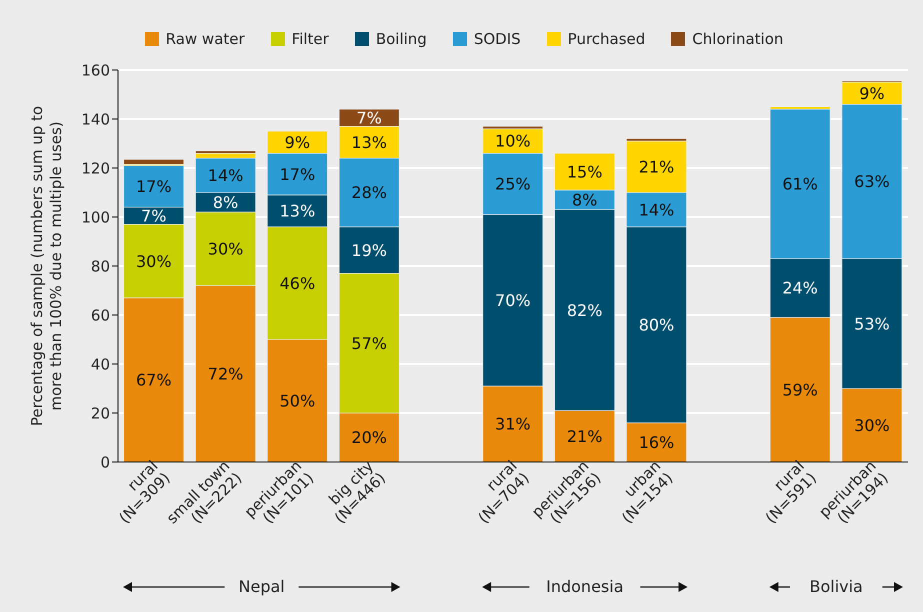 The height and width of the screenshot is (612, 923). Describe the element at coordinates (95, 70) in the screenshot. I see `y-tick-label: 160` at that location.